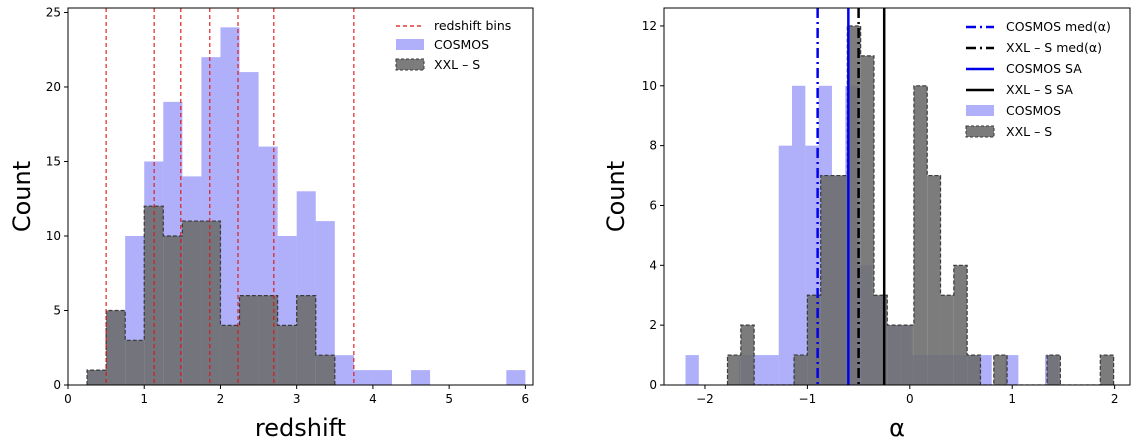 This screenshot has height=441, width=1135. I want to click on legend-label: COSMOS SA, so click(1044, 68).